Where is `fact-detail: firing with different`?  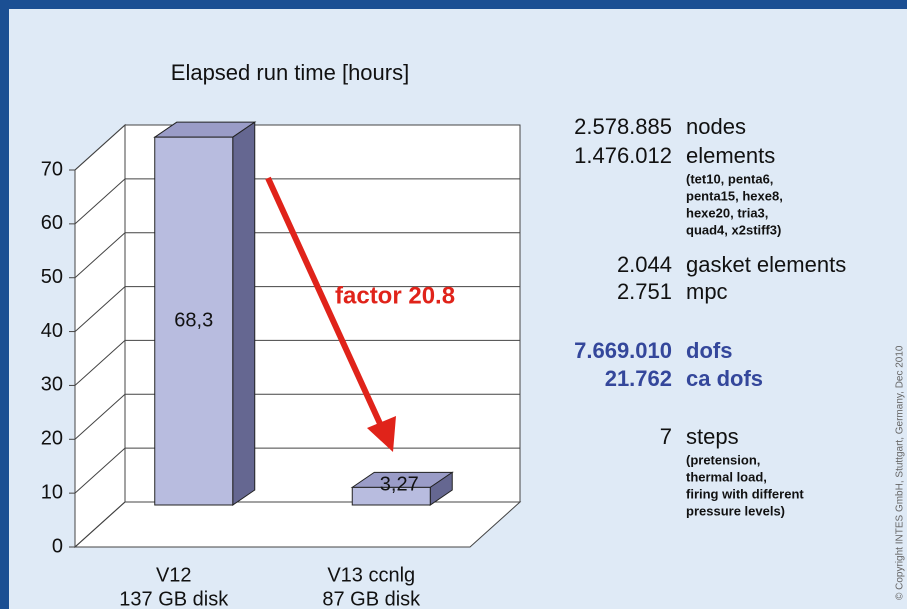
fact-detail: firing with different is located at coordinates (745, 493).